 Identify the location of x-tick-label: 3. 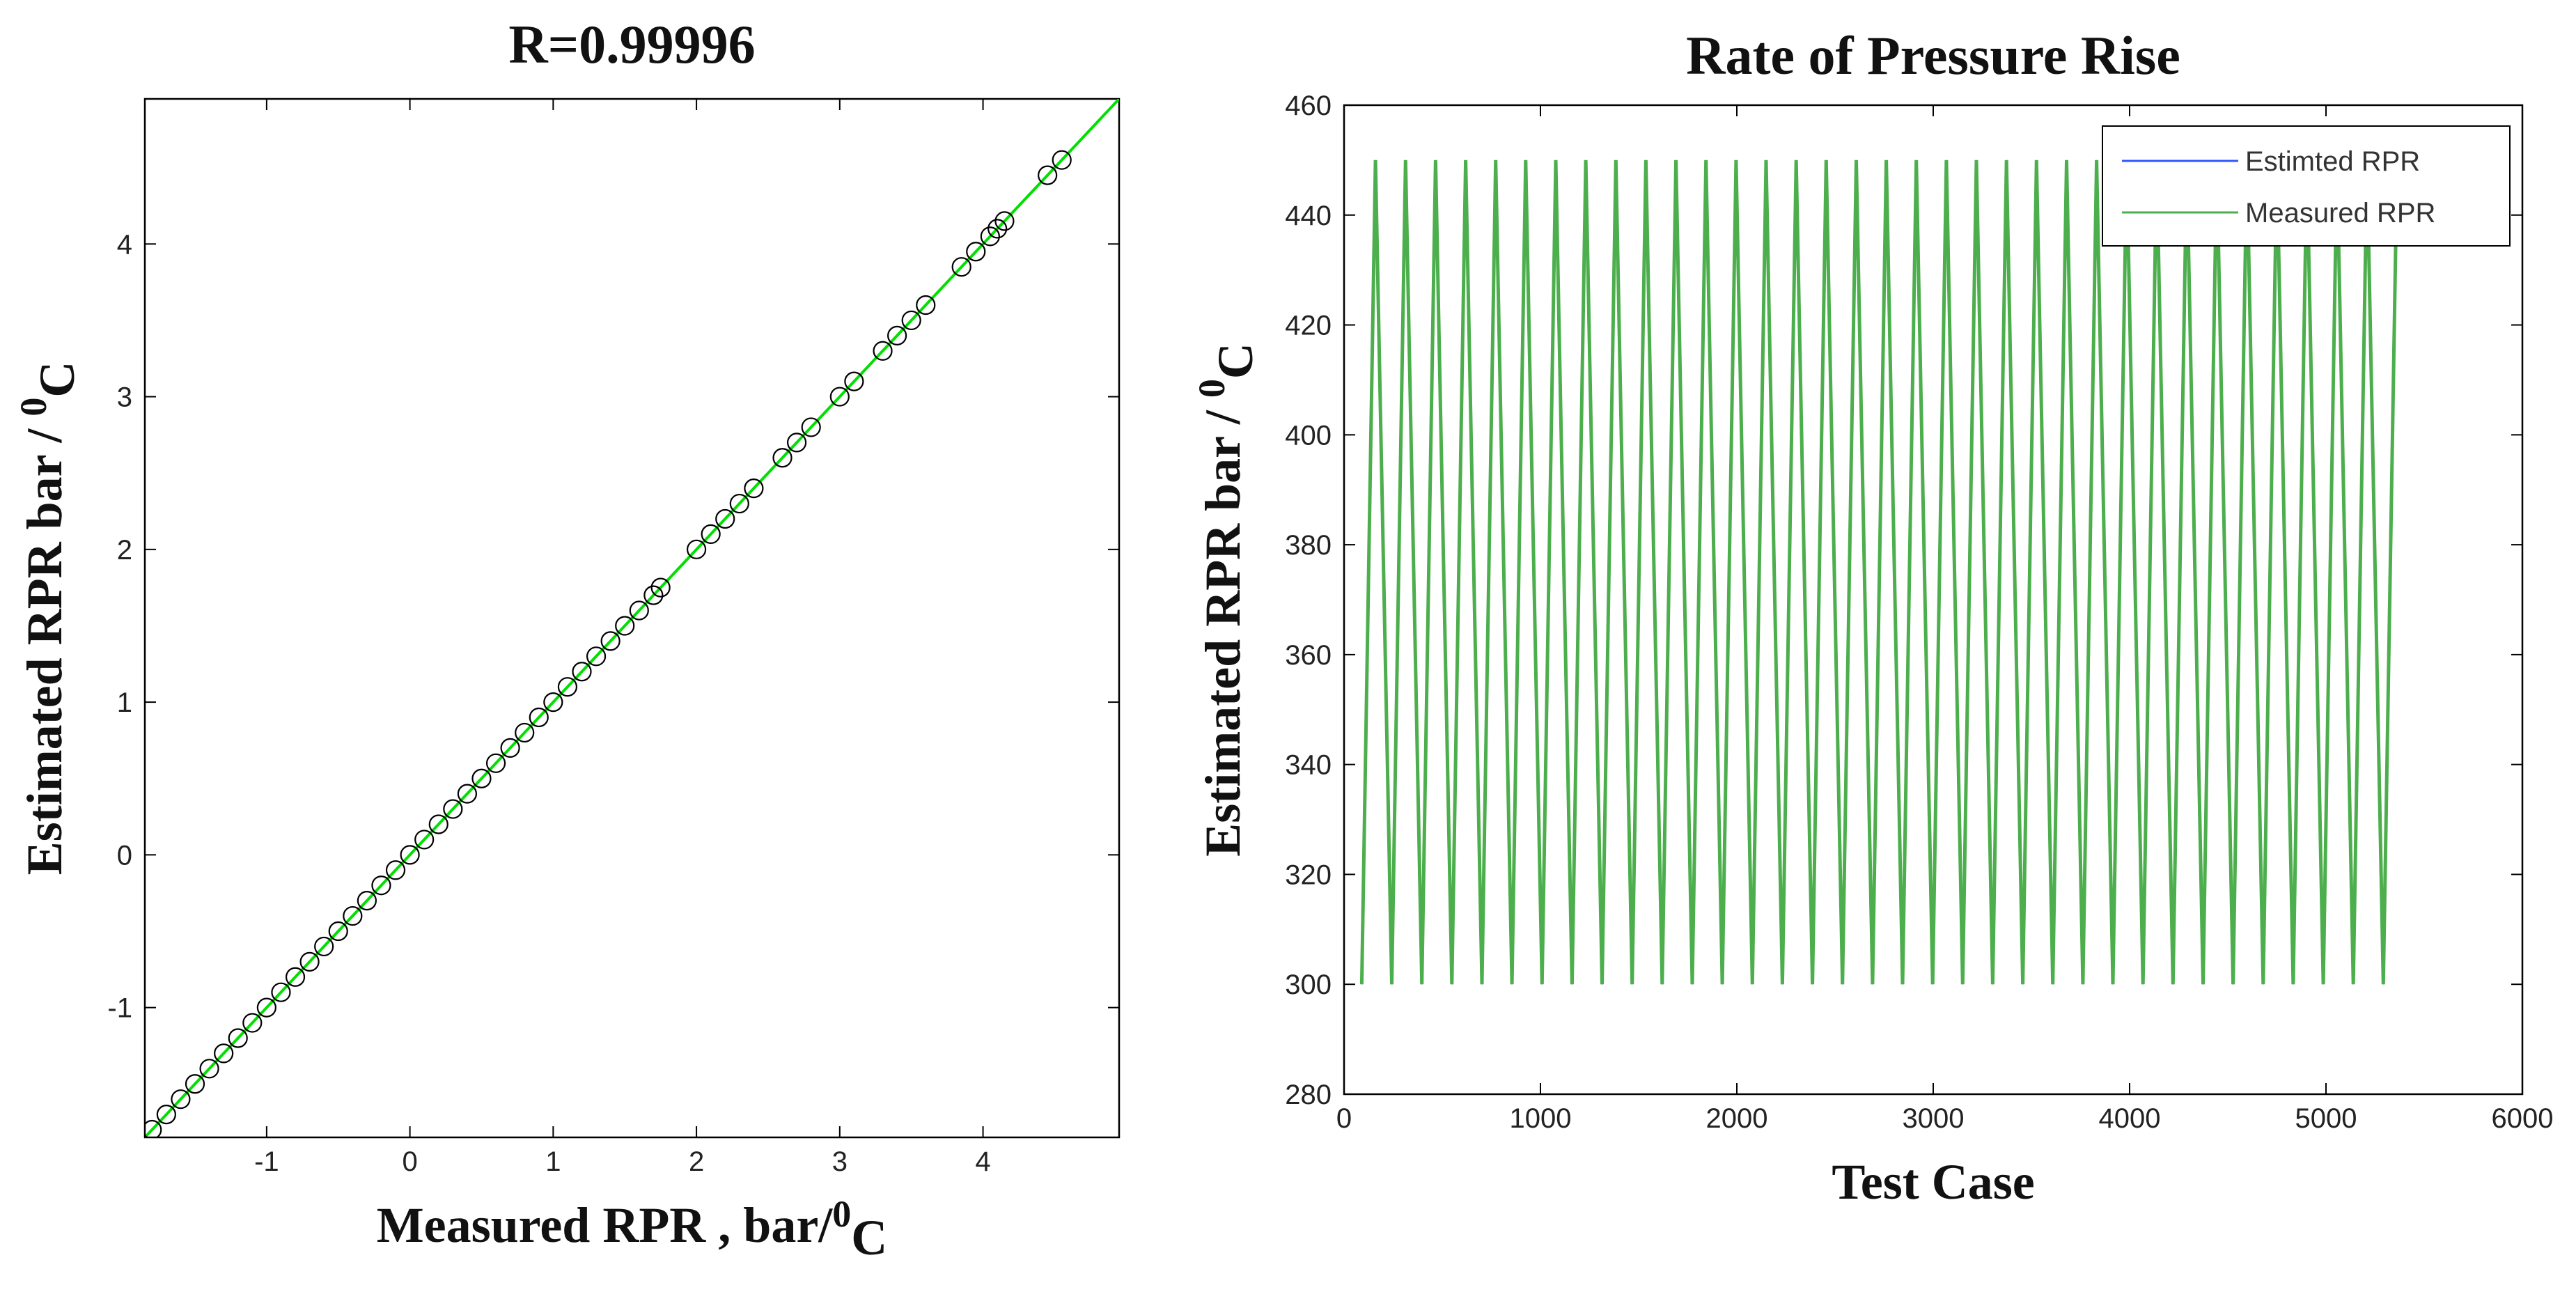
(840, 1161).